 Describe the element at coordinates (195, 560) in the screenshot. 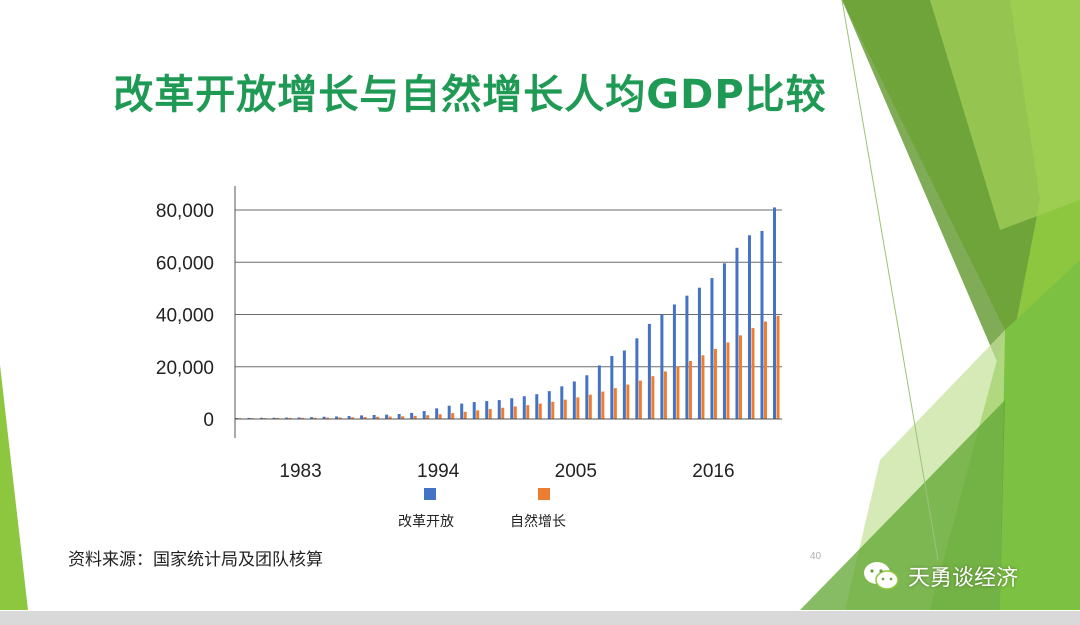

I see `source-note: 资料来源：国家统计局及团队核算` at that location.